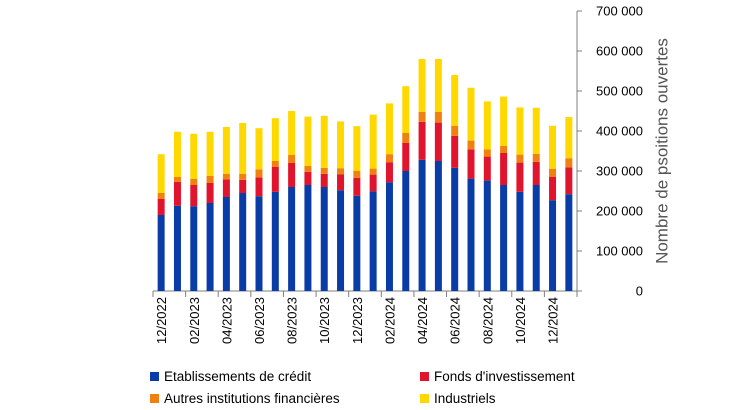 The image size is (730, 410). What do you see at coordinates (259, 320) in the screenshot?
I see `x-tick-label: 06/2023` at bounding box center [259, 320].